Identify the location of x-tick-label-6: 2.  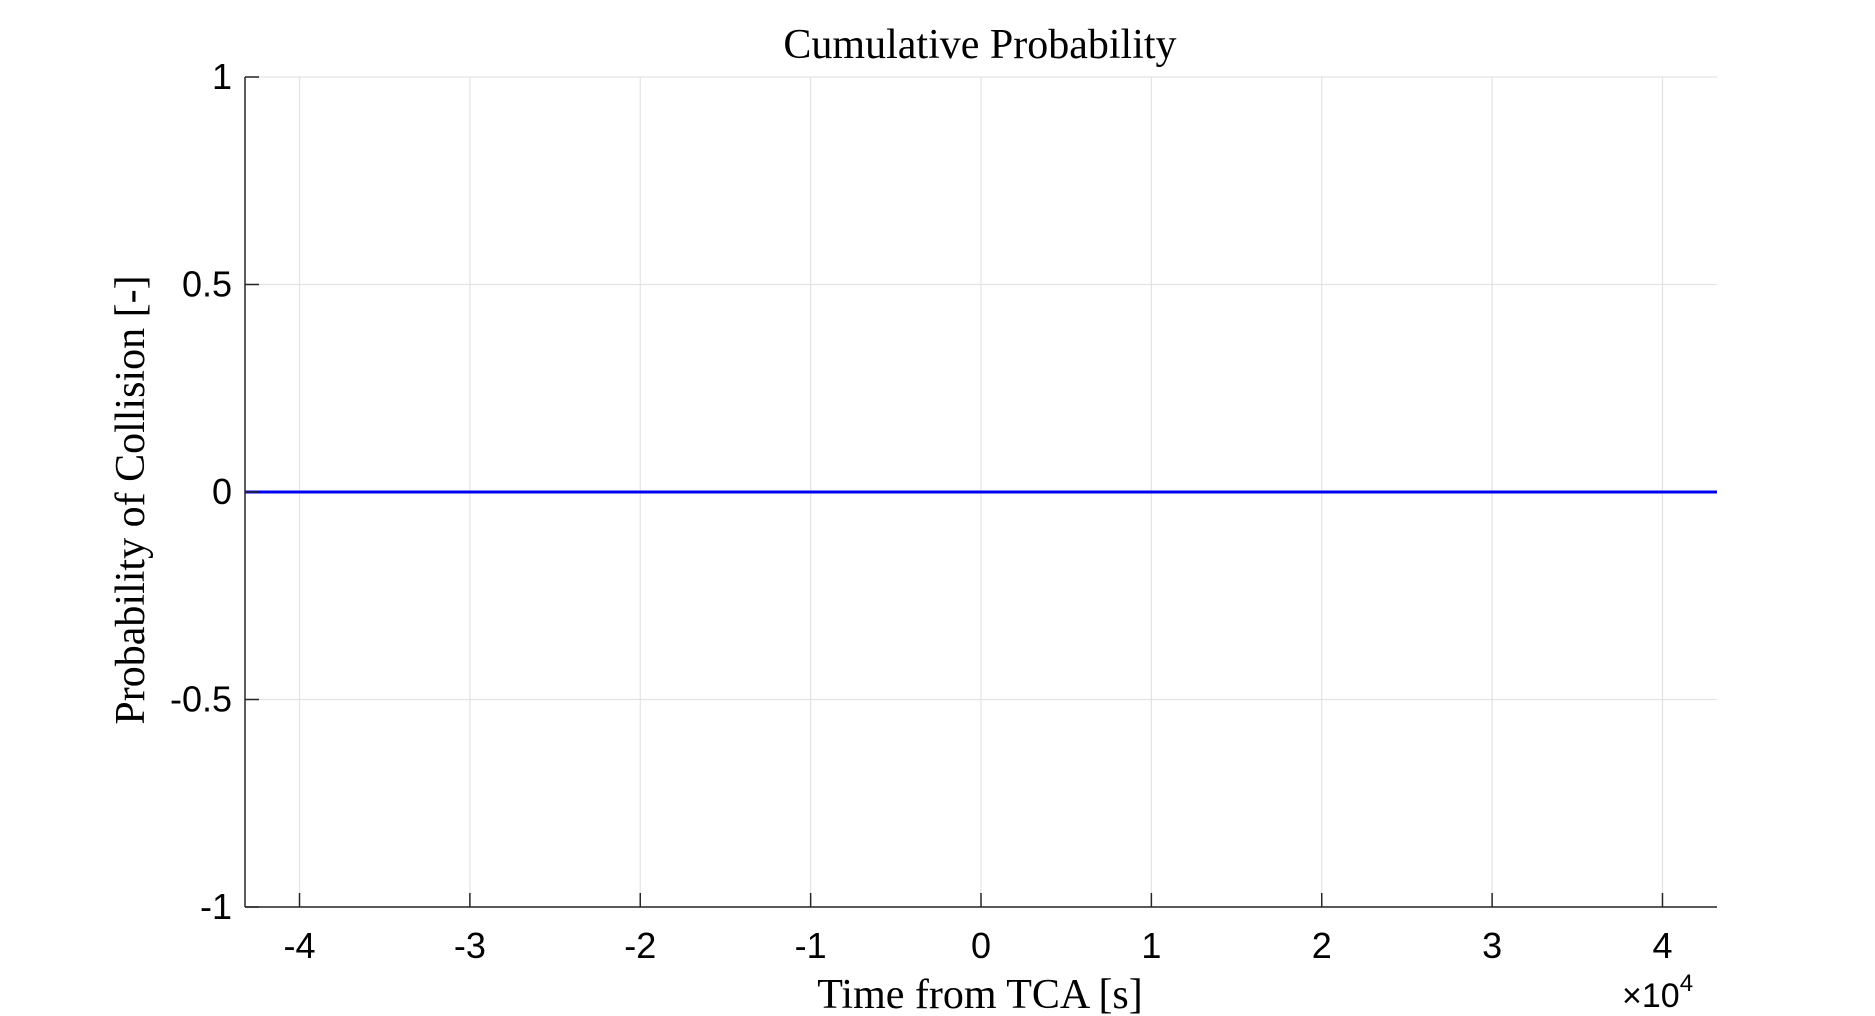
(1322, 945).